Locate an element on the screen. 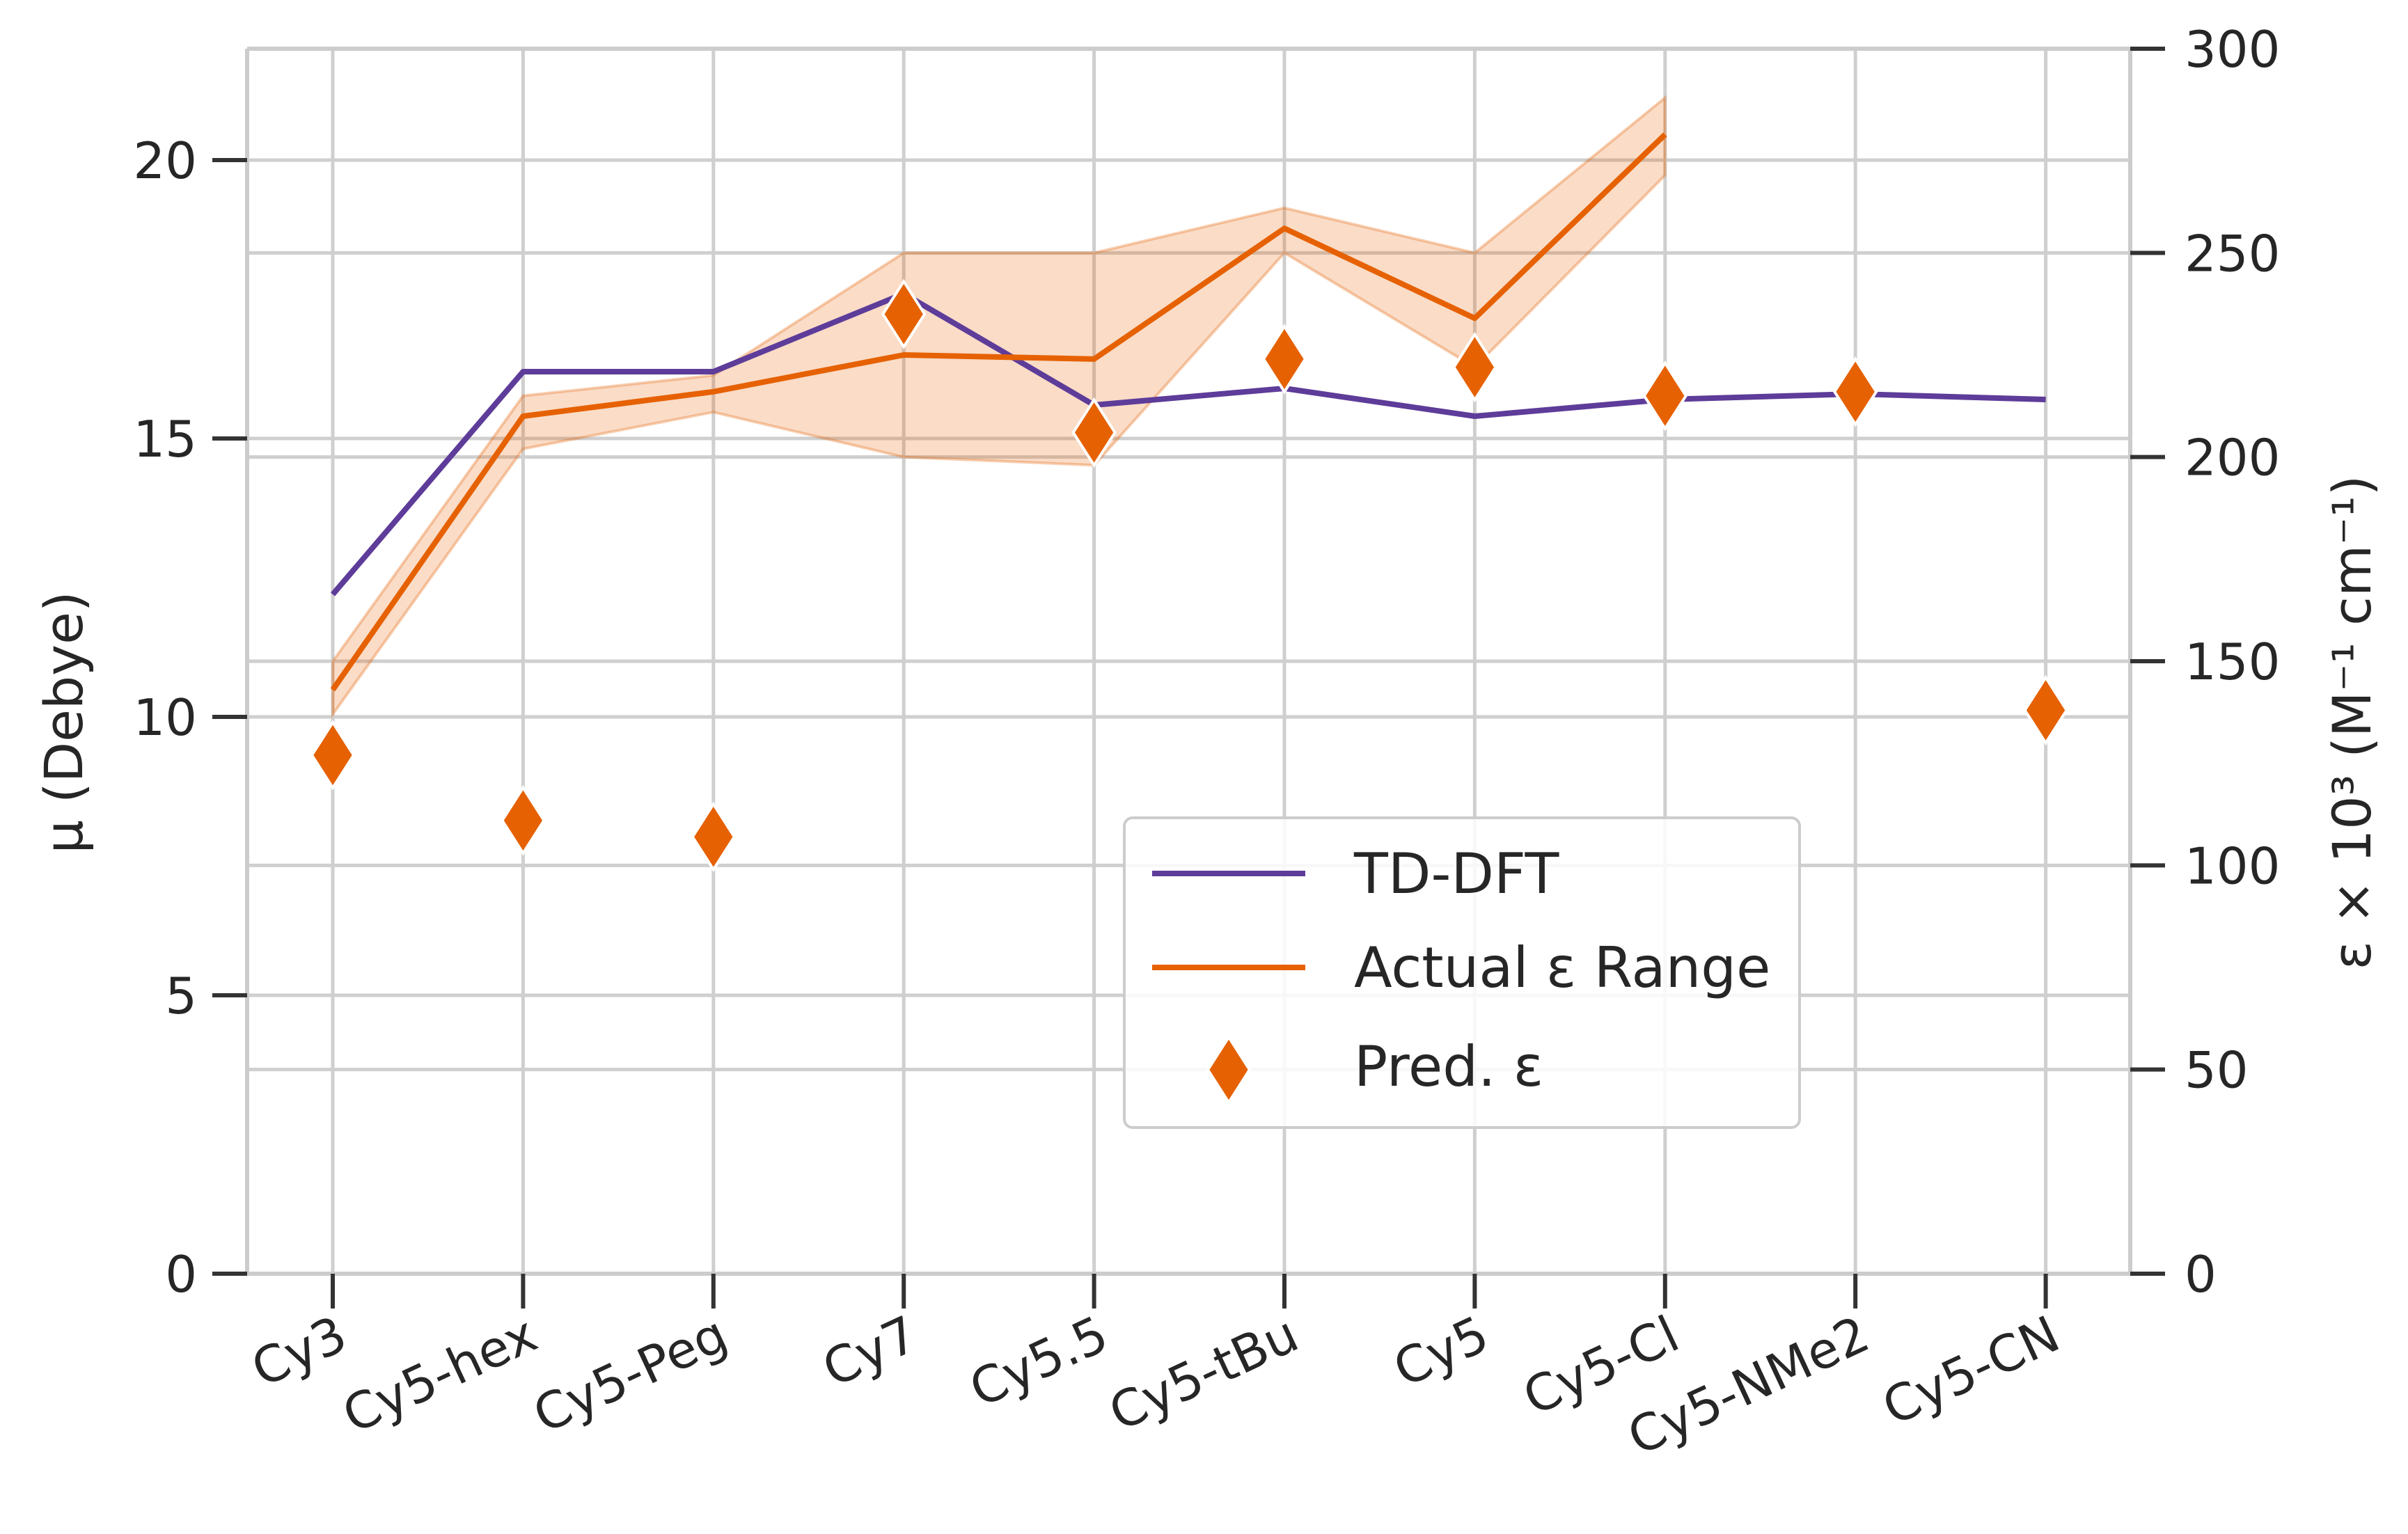 This screenshot has height=1534, width=2408. left-tick-label: 10 is located at coordinates (165, 717).